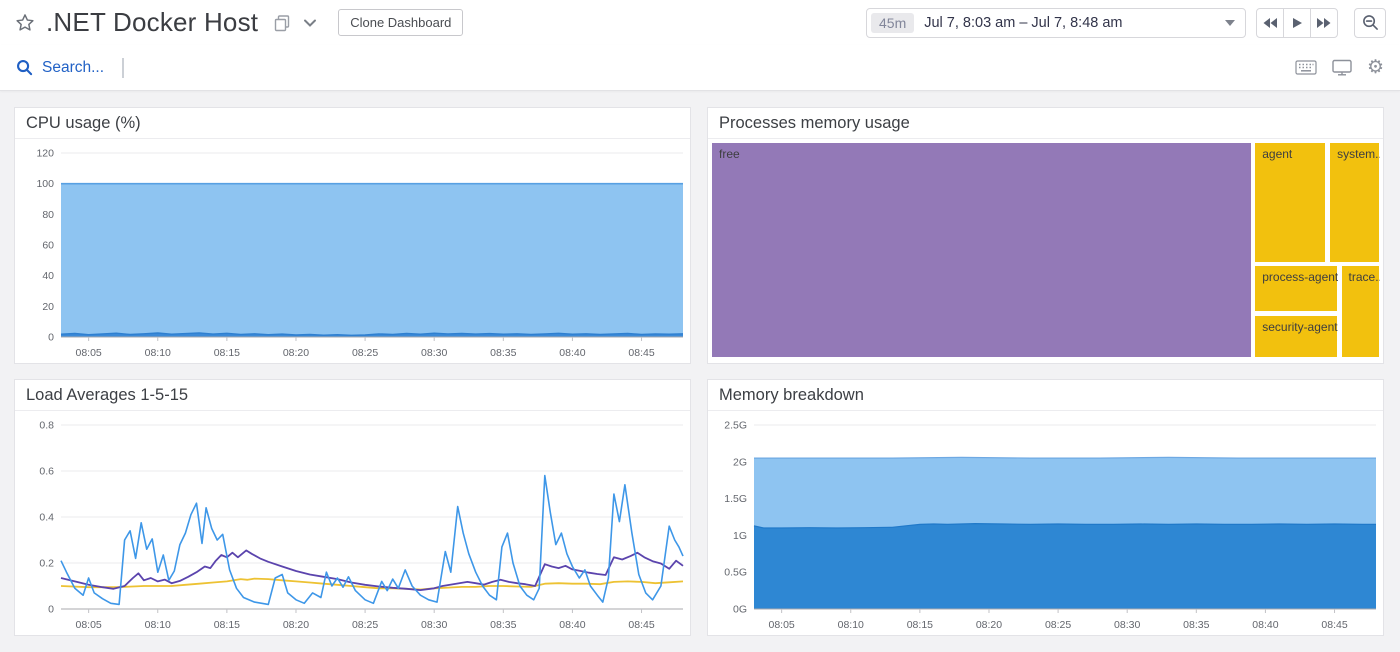 The width and height of the screenshot is (1400, 652). Describe the element at coordinates (282, 23) in the screenshot. I see `copy-icon` at that location.